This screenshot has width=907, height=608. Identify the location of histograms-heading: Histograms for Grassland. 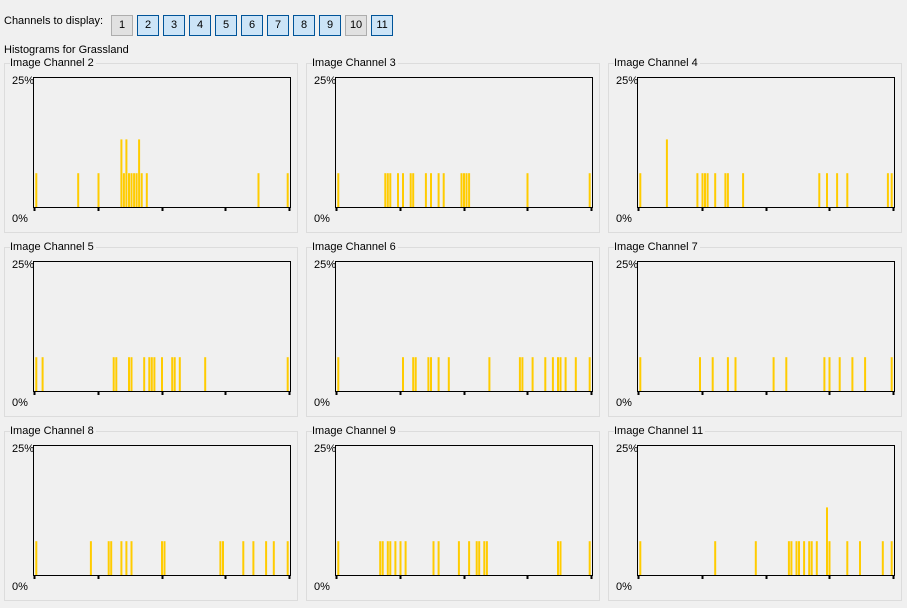
(66, 50).